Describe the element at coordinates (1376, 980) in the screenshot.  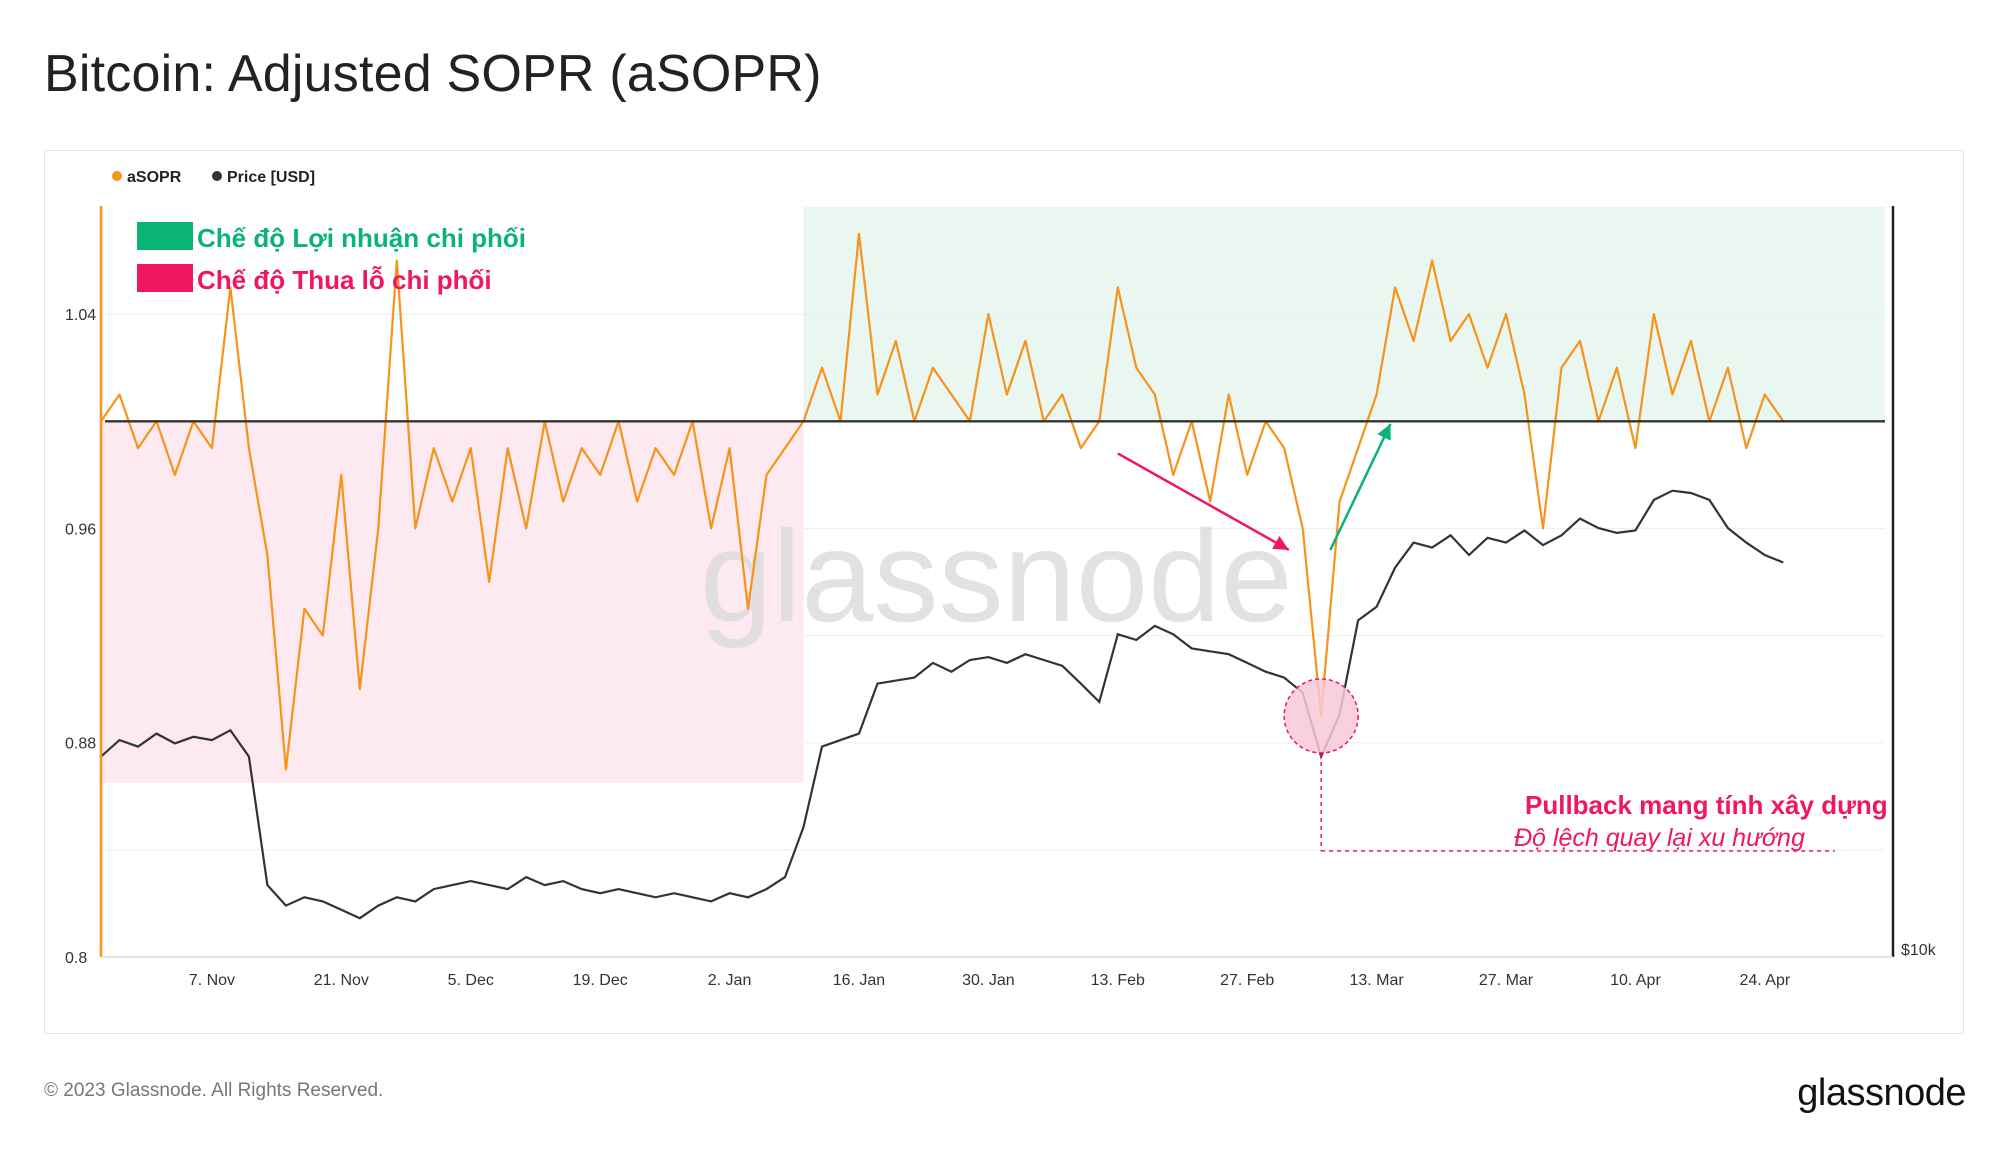
I see `x-tick-label: 13. Mar` at that location.